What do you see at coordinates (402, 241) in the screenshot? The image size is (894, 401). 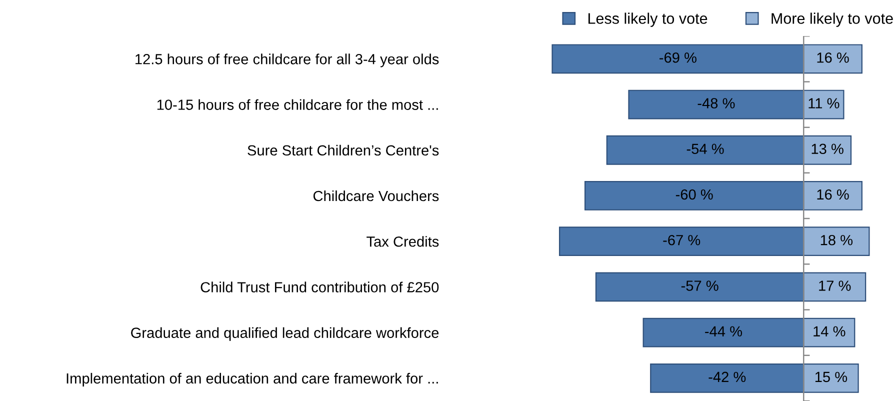 I see `y-tick-label: Tax Credits` at bounding box center [402, 241].